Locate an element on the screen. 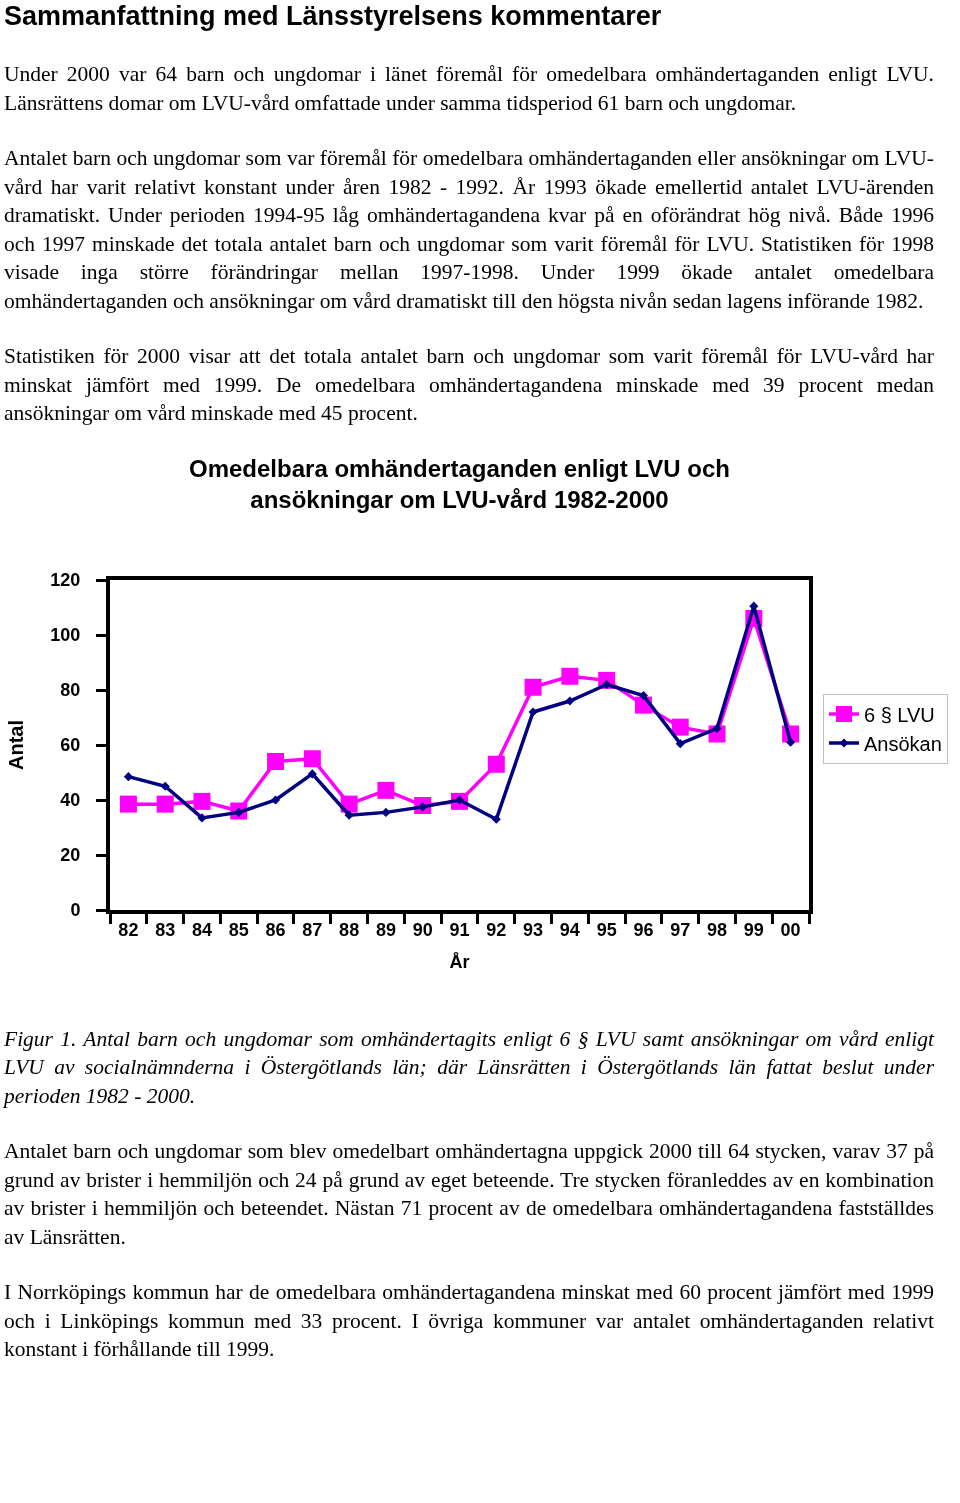 Image resolution: width=960 pixels, height=1503 pixels. x-tick-label: 87 is located at coordinates (312, 929).